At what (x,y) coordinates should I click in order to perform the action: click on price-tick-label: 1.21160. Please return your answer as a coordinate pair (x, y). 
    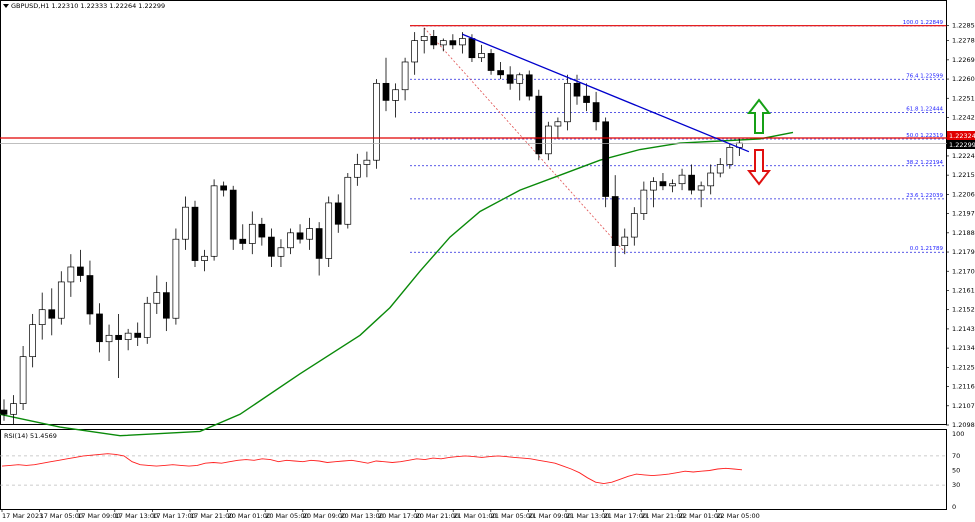
    Looking at the image, I should click on (963, 387).